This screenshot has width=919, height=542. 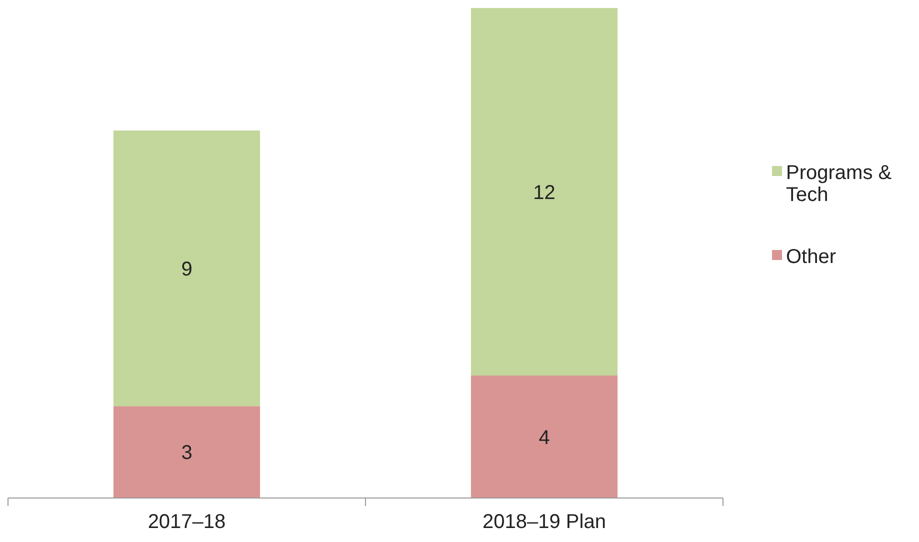 What do you see at coordinates (839, 184) in the screenshot?
I see `legend-label: Programs & Tech` at bounding box center [839, 184].